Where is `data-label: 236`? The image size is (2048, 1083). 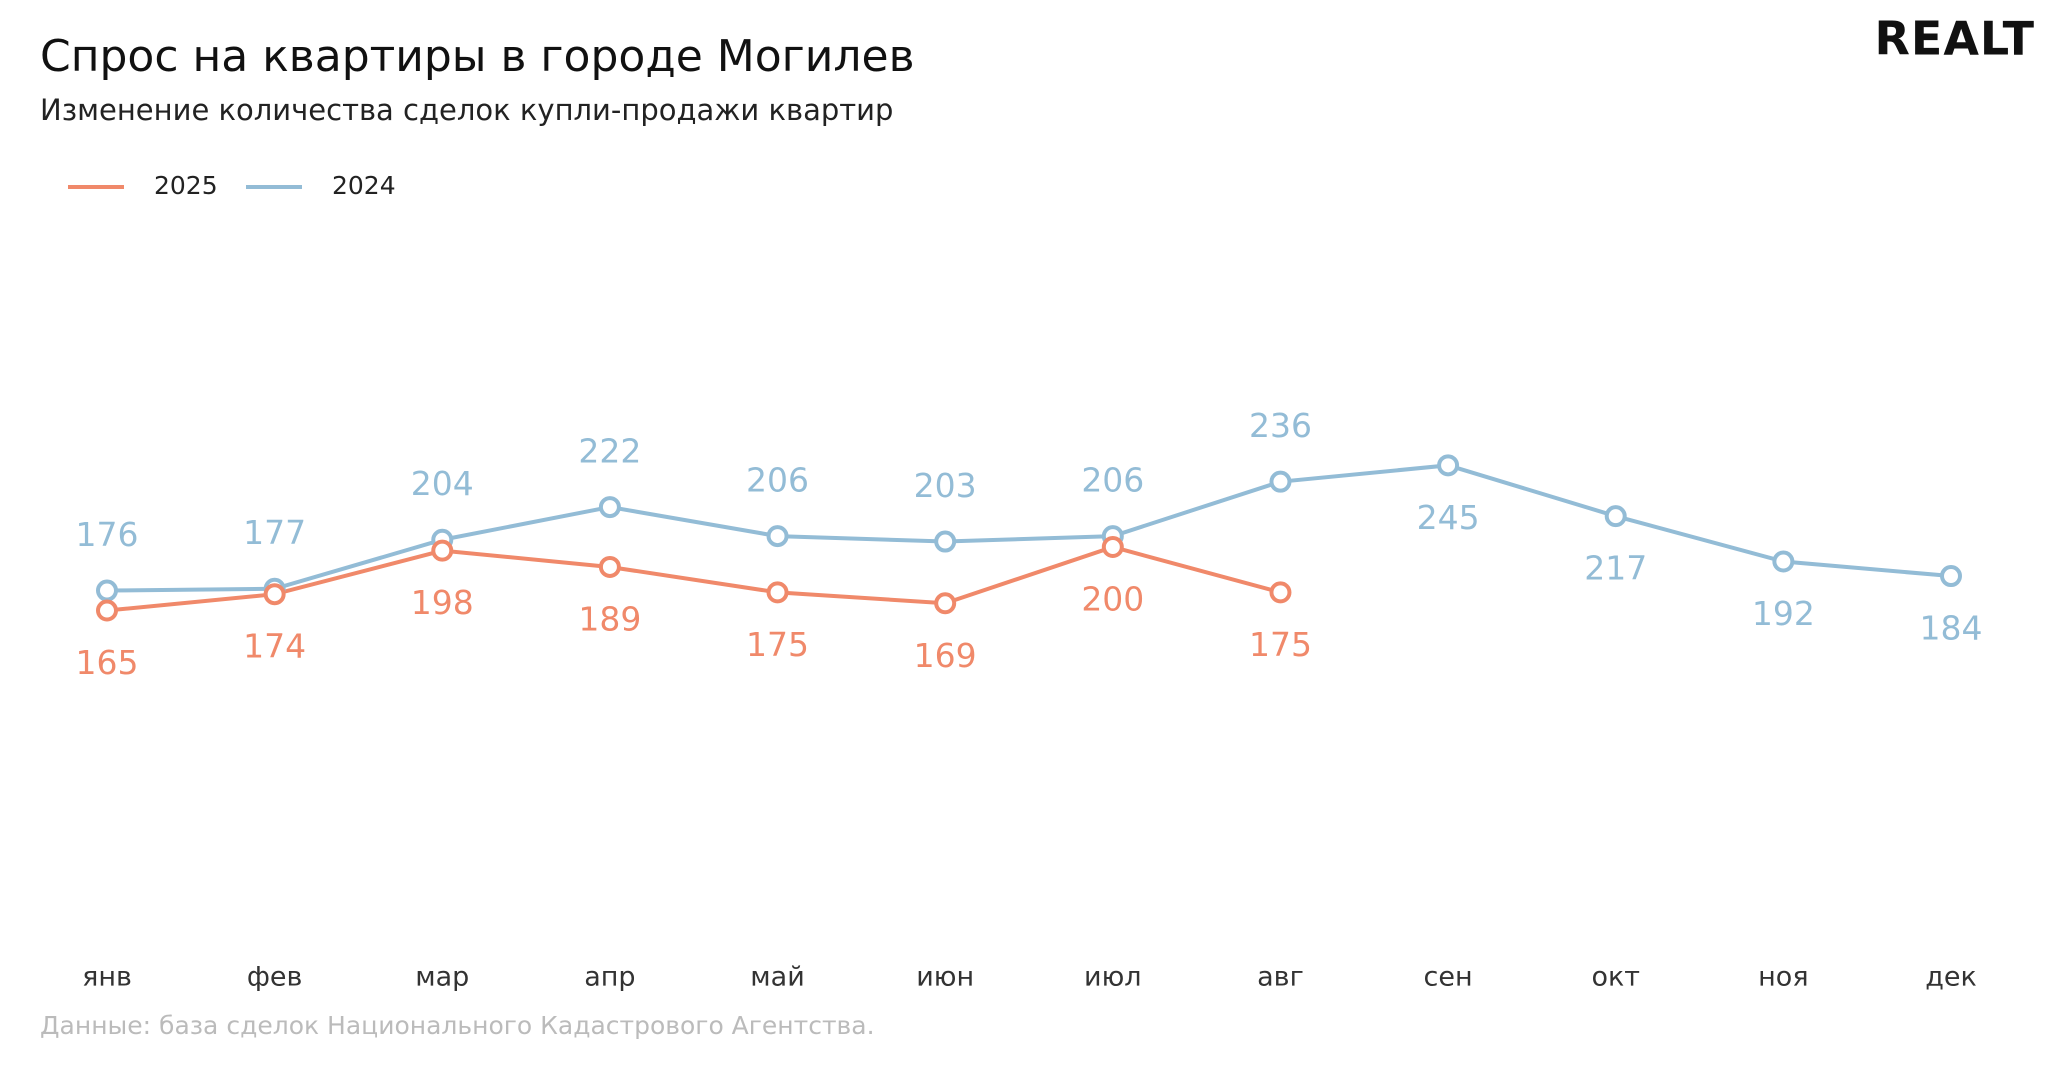 data-label: 236 is located at coordinates (1280, 425).